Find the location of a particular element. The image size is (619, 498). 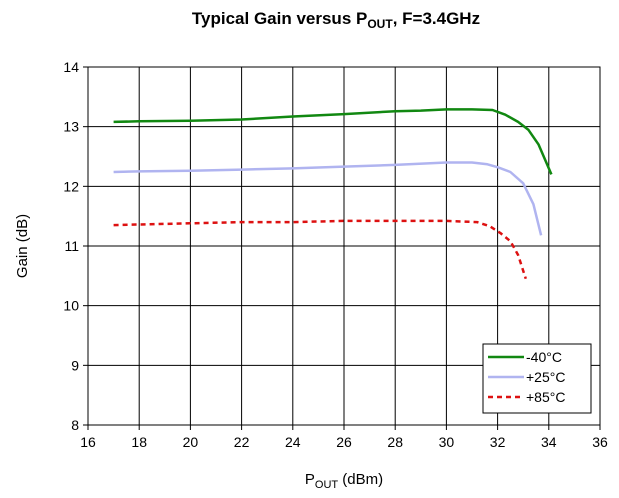

series-line-40c is located at coordinates (333, 141).